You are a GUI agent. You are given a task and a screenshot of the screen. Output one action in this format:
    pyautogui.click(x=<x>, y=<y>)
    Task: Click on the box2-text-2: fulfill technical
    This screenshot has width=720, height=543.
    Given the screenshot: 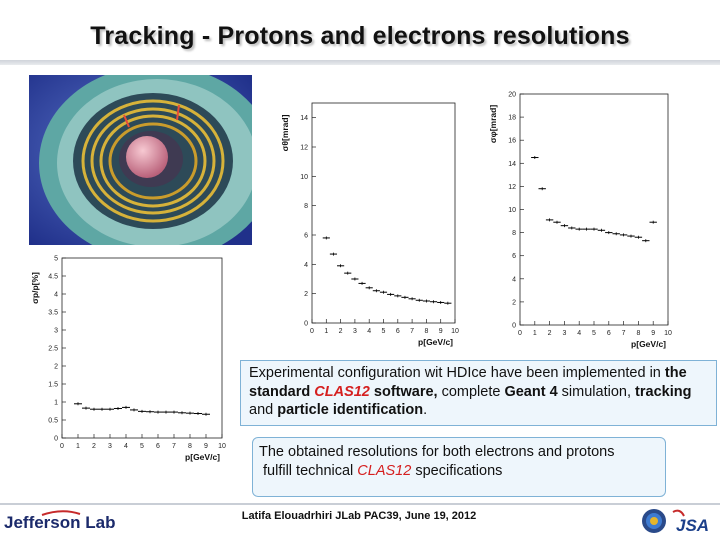 What is the action you would take?
    pyautogui.click(x=310, y=470)
    